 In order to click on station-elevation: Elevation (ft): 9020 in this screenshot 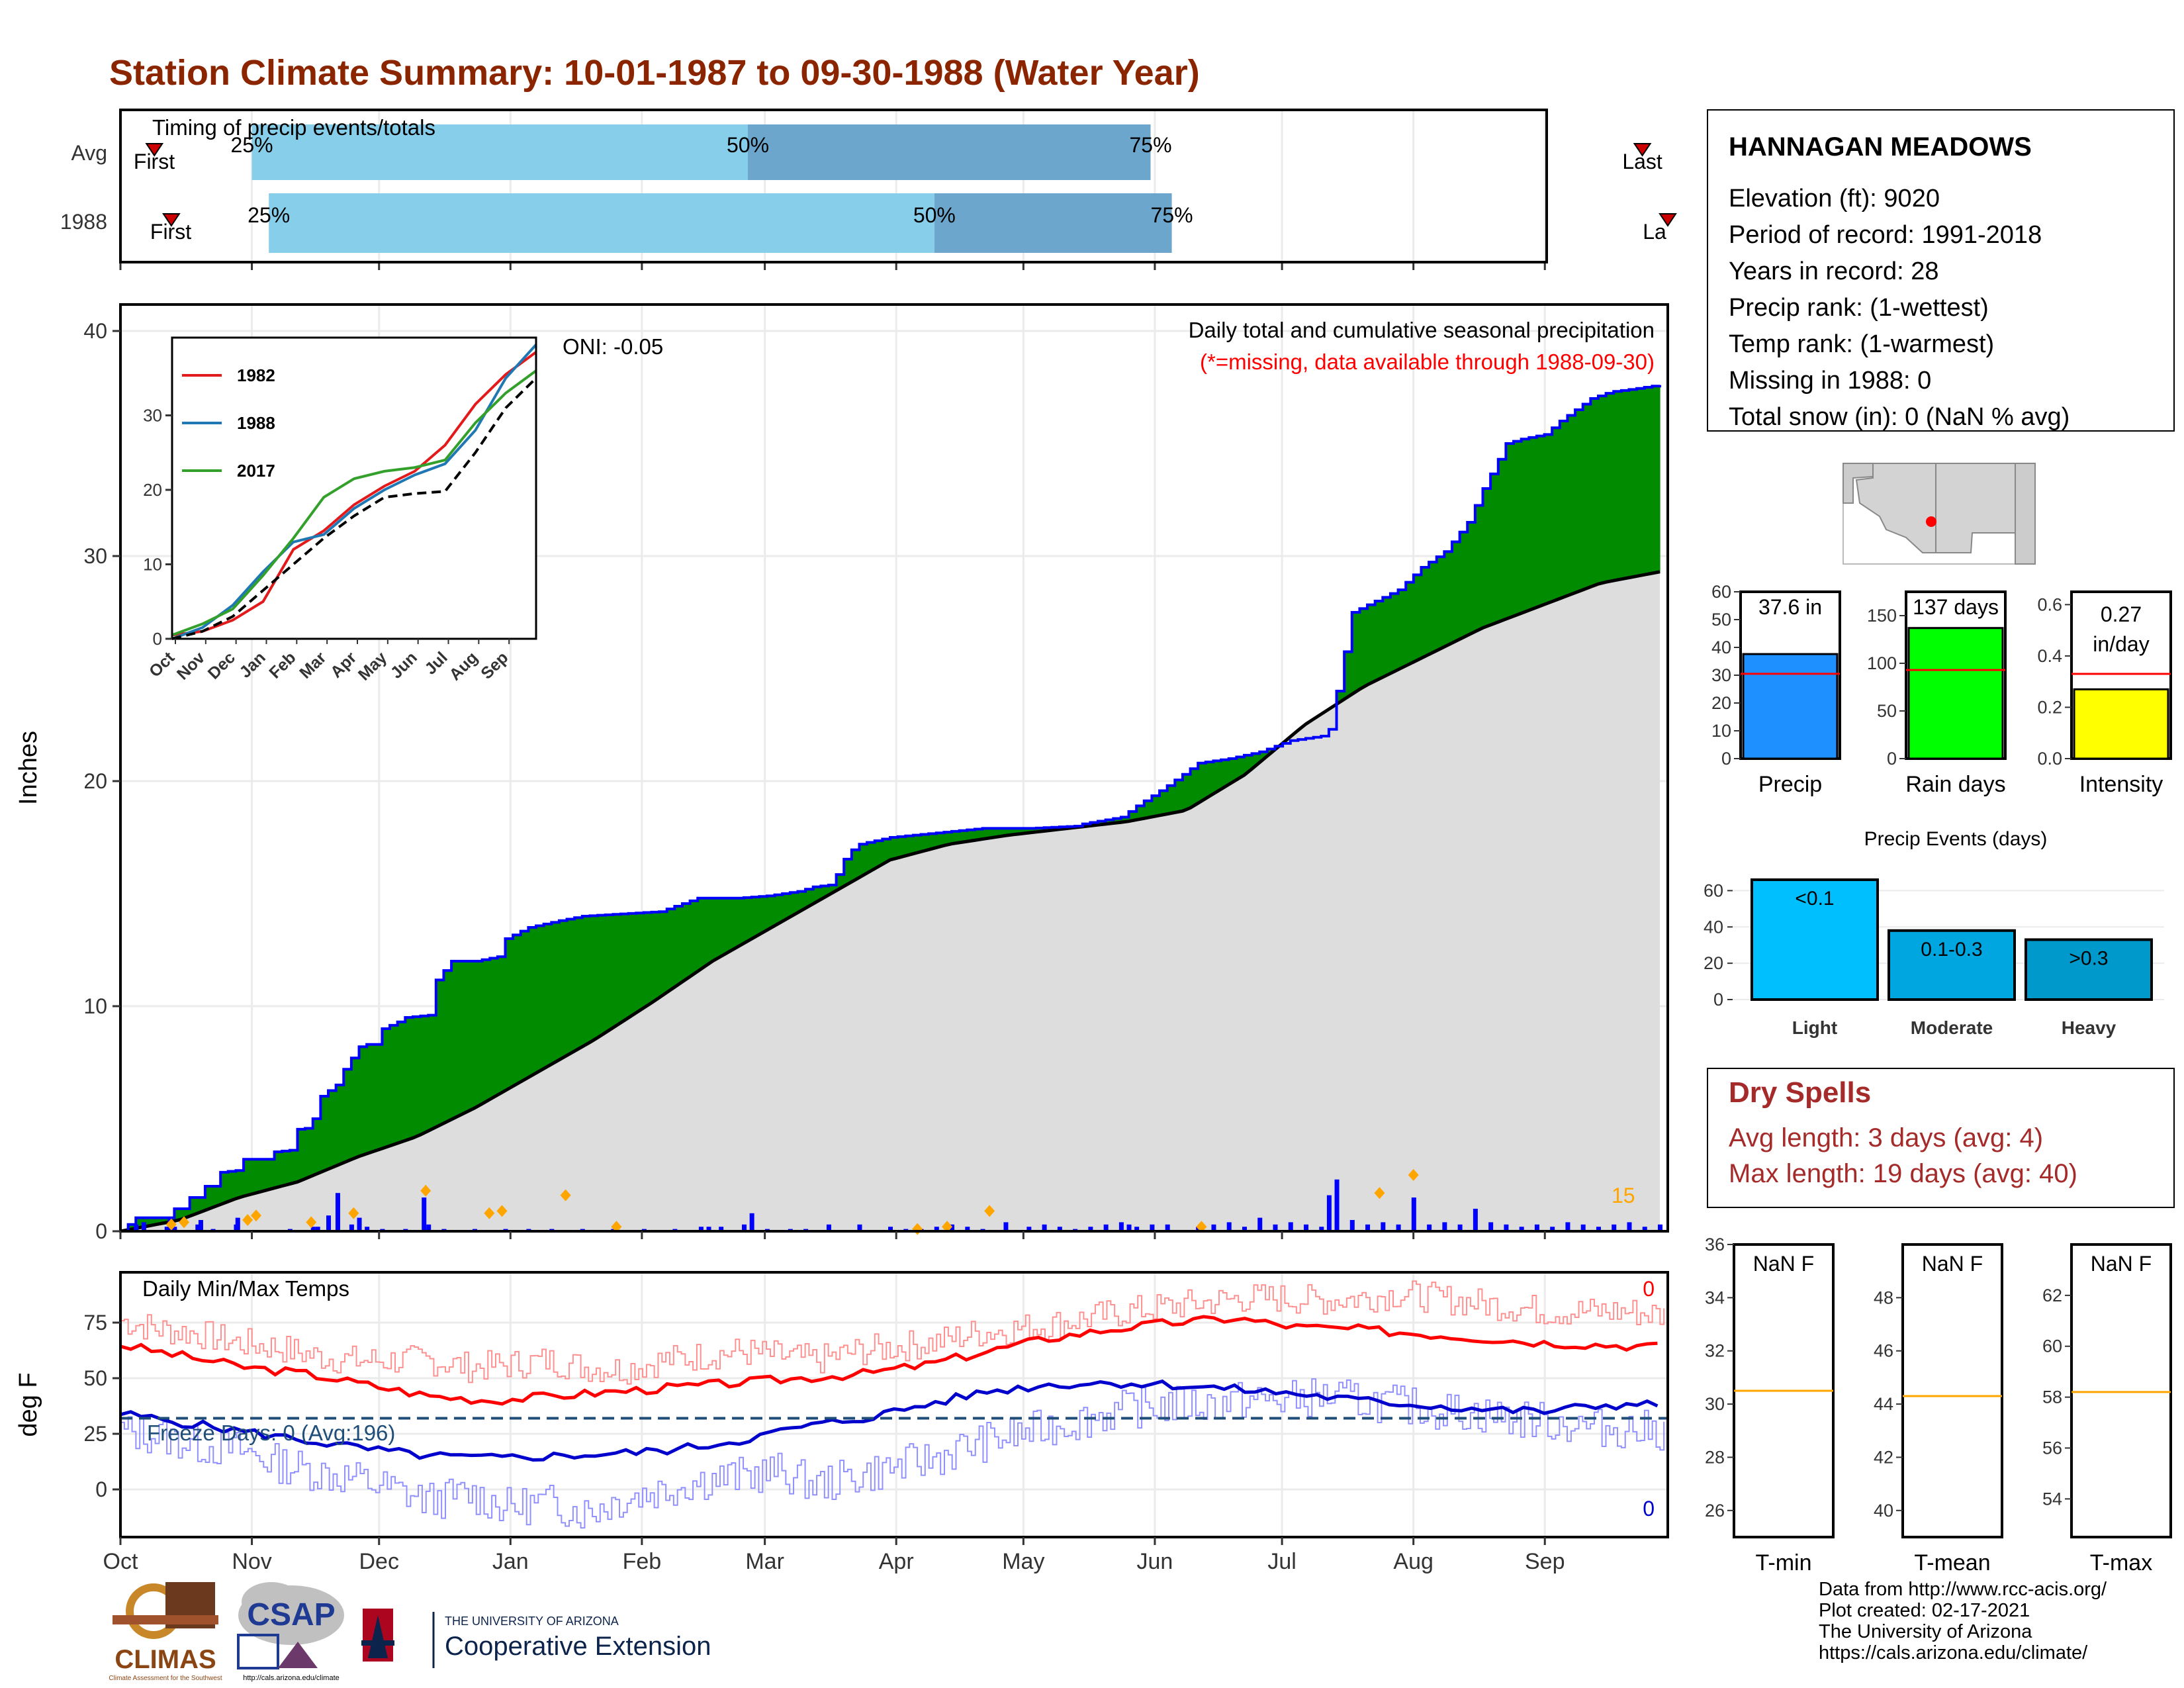, I will do `click(1834, 198)`.